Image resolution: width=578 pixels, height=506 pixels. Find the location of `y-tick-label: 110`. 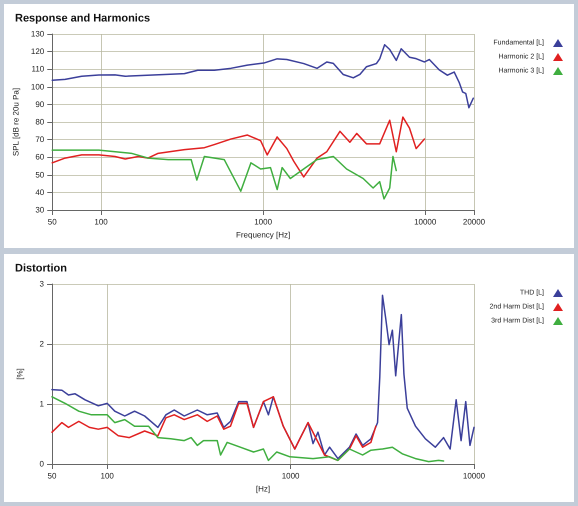

y-tick-label: 110 is located at coordinates (38, 69).